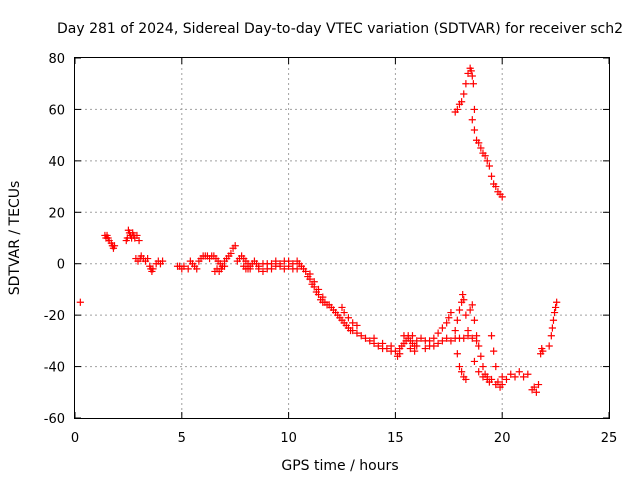 This screenshot has height=480, width=640. I want to click on y-tick-label: -20, so click(54, 316).